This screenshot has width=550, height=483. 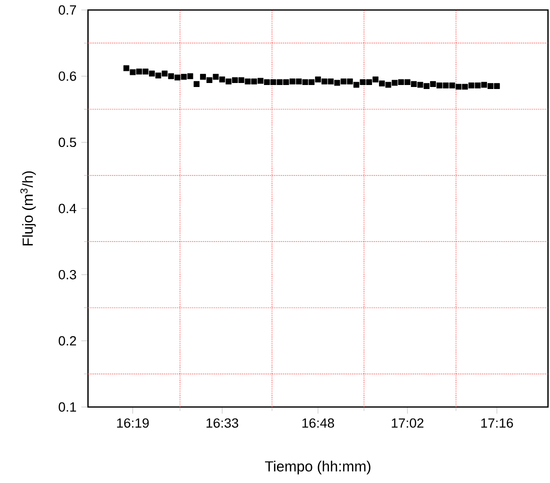 What do you see at coordinates (222, 423) in the screenshot?
I see `x-tick-label: 16:33` at bounding box center [222, 423].